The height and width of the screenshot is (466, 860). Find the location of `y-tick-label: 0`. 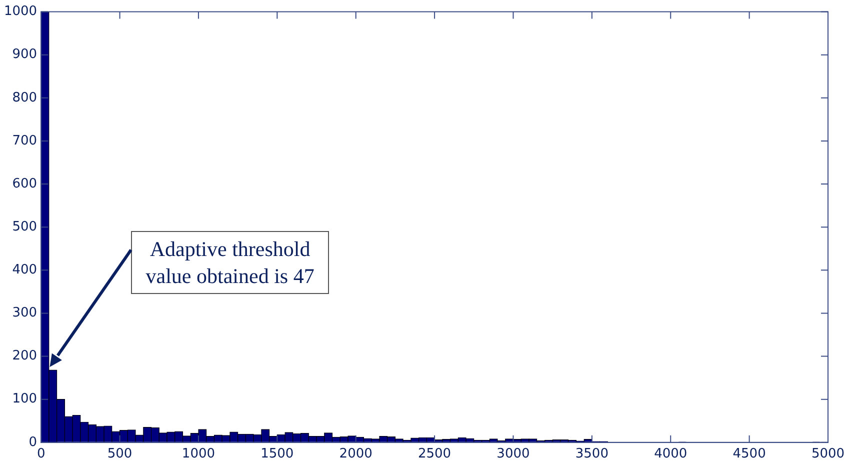

y-tick-label: 0 is located at coordinates (33, 442).